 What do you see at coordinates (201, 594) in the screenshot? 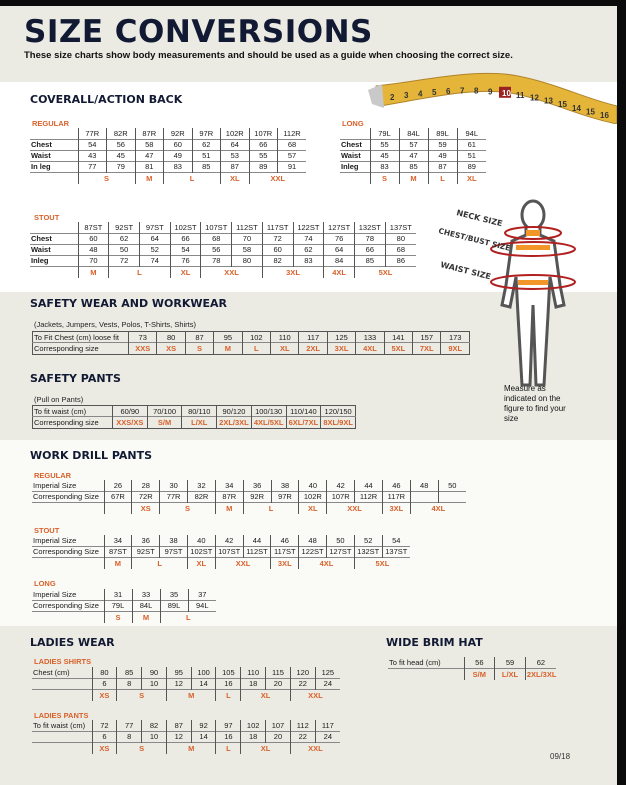
I see `table-cell: 37` at bounding box center [201, 594].